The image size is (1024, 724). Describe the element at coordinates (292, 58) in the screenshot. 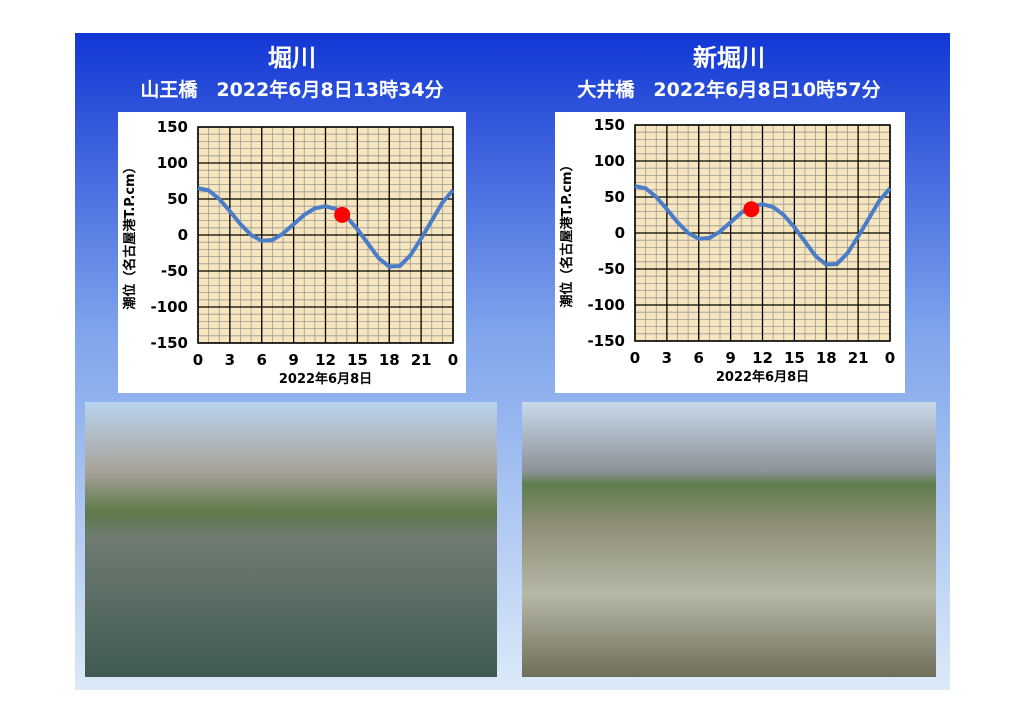

I see `chart-title: 堀川` at that location.